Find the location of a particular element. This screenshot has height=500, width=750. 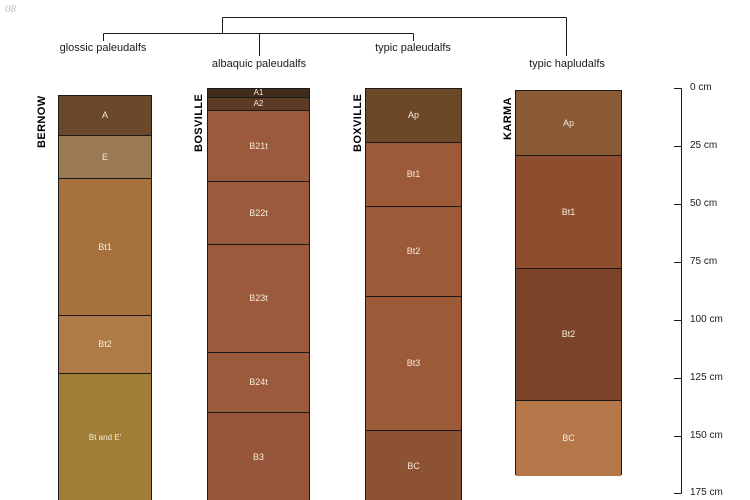

horizon-label: B21t is located at coordinates (258, 145).